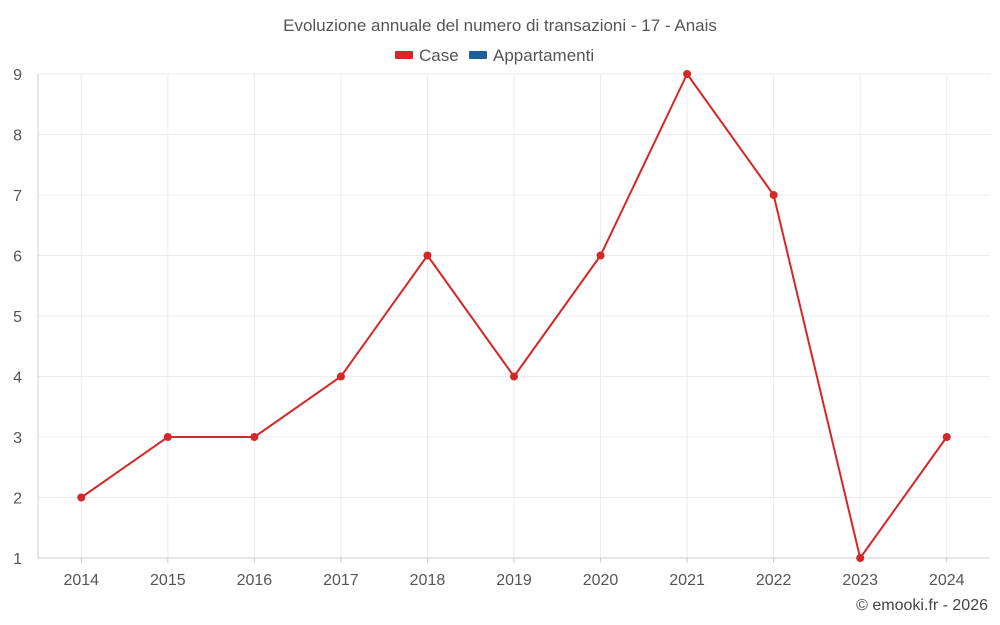  Describe the element at coordinates (543, 55) in the screenshot. I see `legend-label-appartamenti: Appartamenti` at that location.